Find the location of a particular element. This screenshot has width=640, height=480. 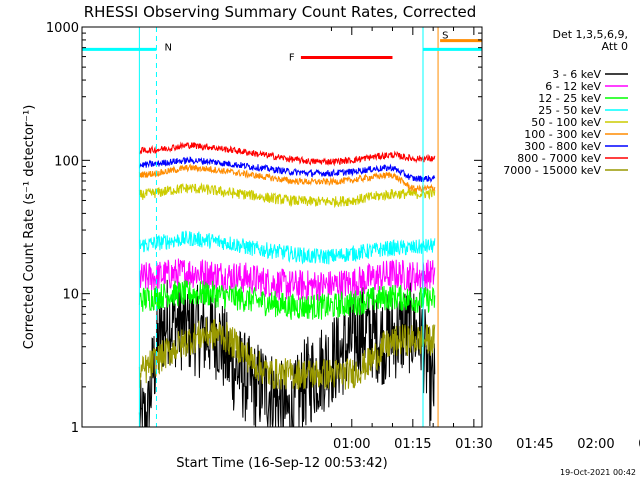

footer-date: 19-Oct-2021 00:42 is located at coordinates (598, 472).